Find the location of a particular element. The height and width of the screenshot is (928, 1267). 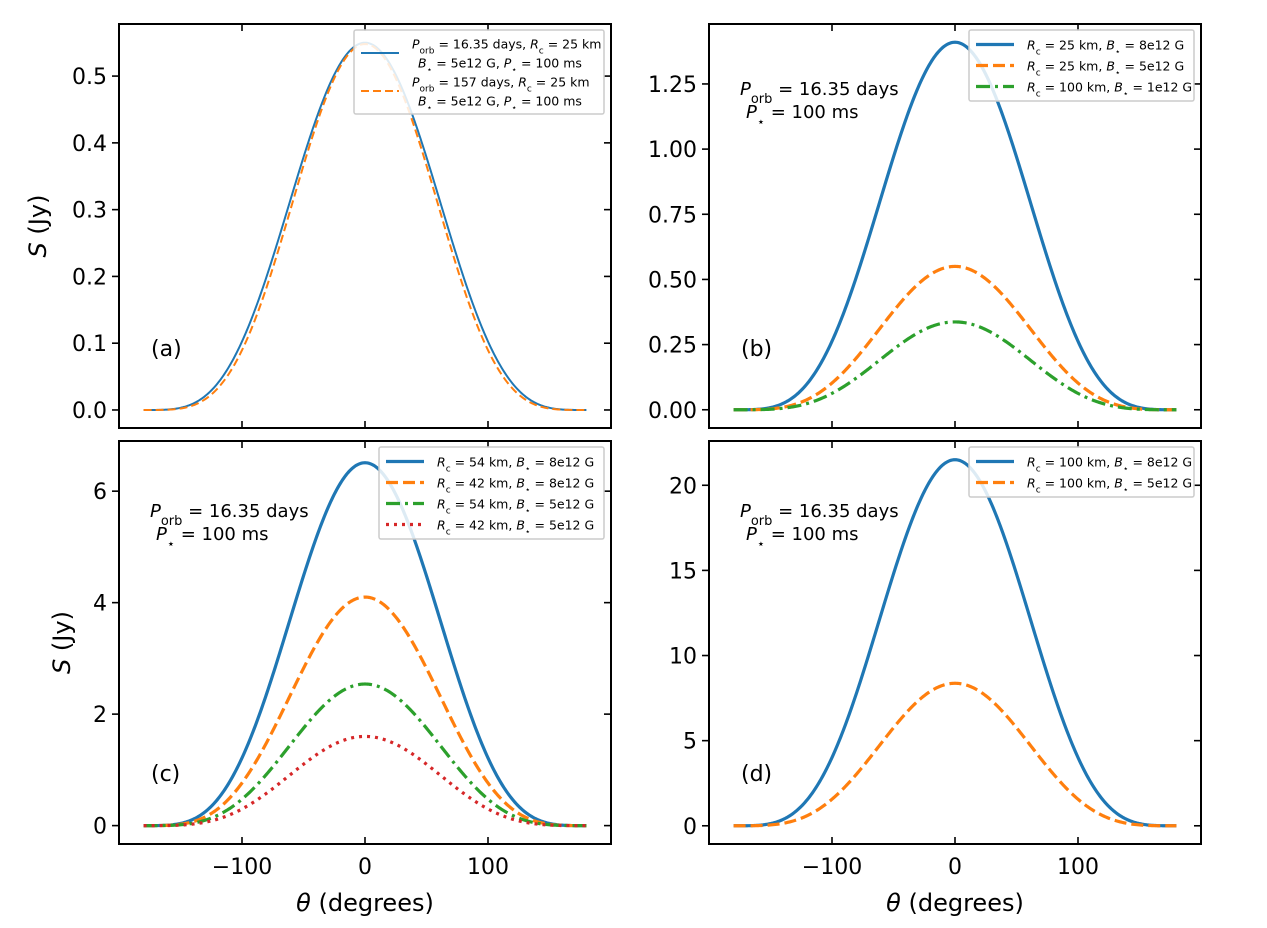

y-tick-label: 0.00 is located at coordinates (672, 411).